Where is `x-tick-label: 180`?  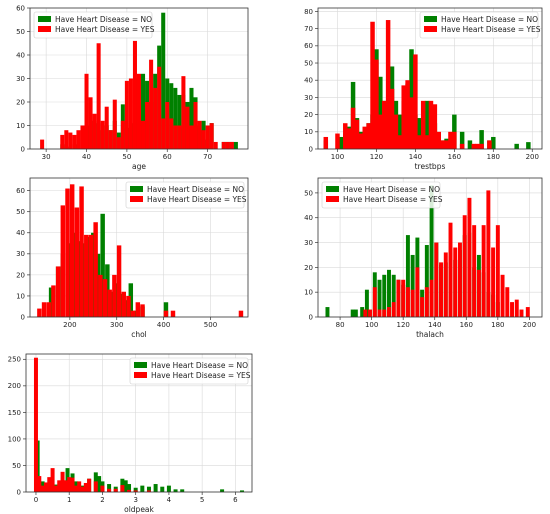
x-tick-label: 180 is located at coordinates (493, 157).